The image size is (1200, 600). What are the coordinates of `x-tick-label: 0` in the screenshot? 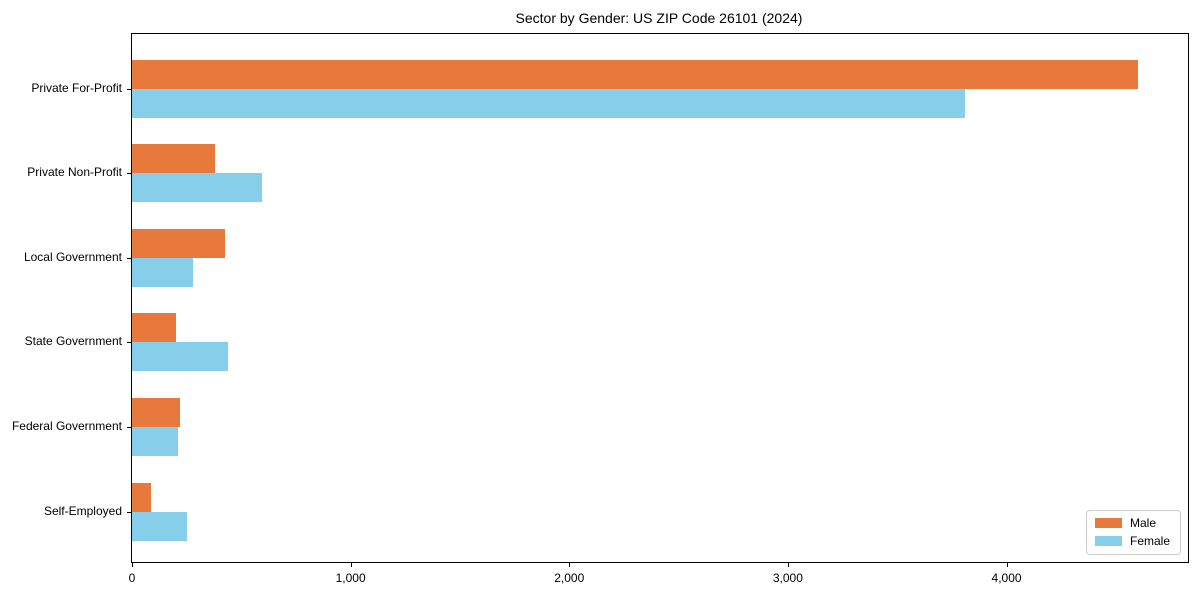 It's located at (132, 578).